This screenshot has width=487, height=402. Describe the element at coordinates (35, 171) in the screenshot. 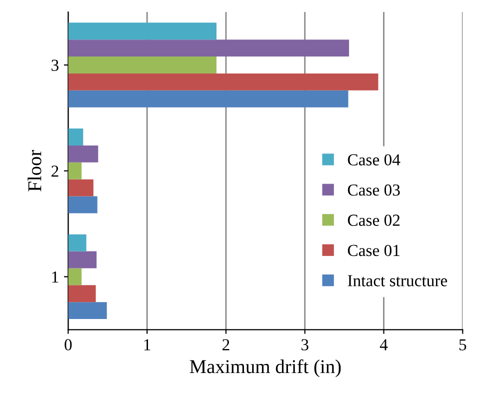

I see `y-axis-title: Floor` at that location.